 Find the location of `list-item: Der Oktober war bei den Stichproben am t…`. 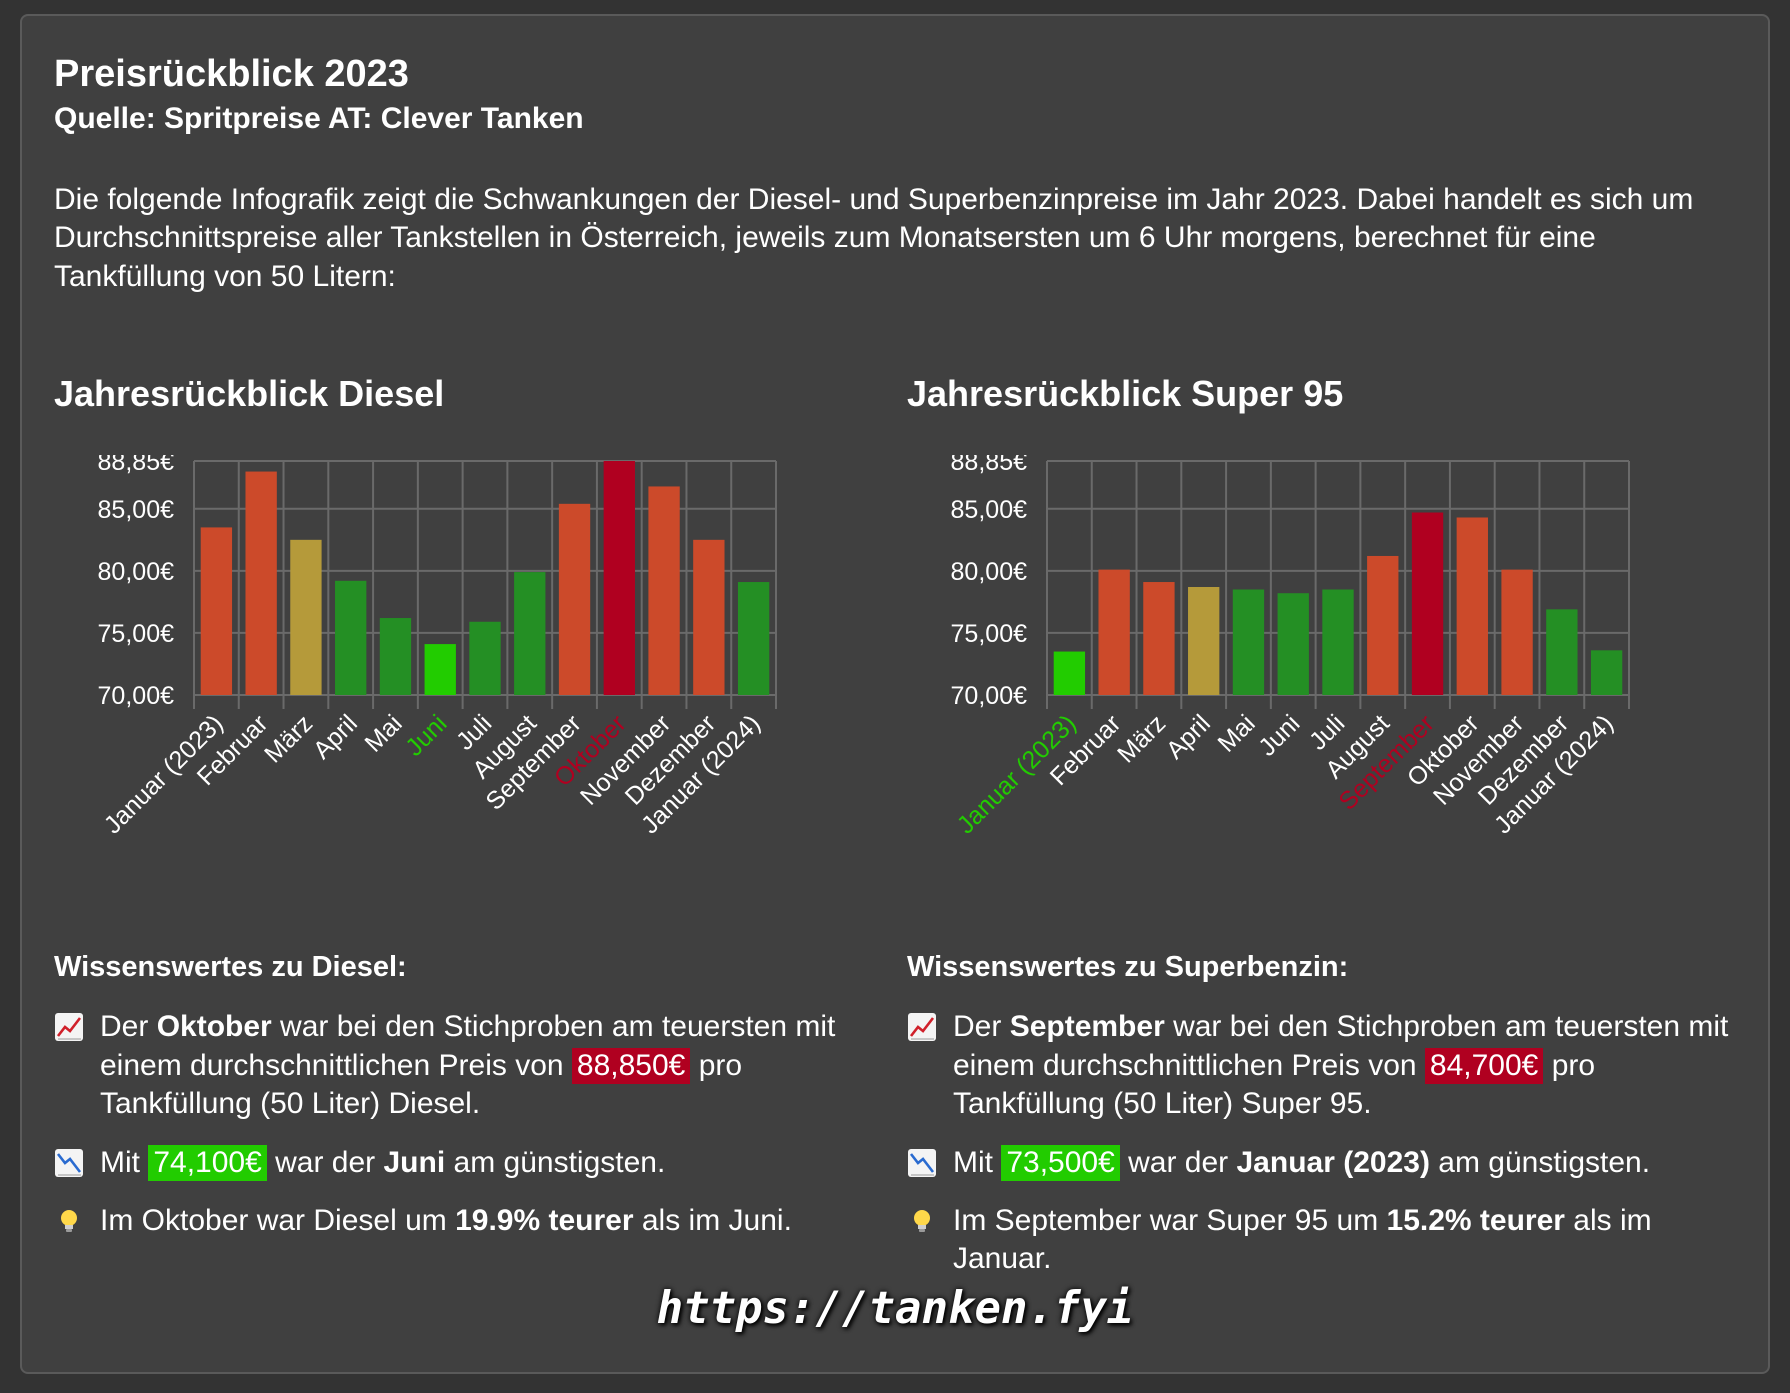

list-item: Der Oktober war bei den Stichproben am t… is located at coordinates (480, 1065).